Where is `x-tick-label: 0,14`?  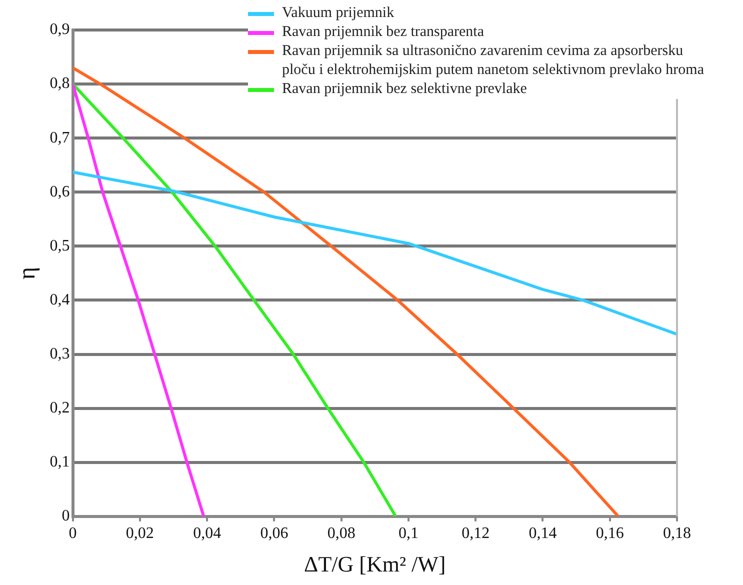 x-tick-label: 0,14 is located at coordinates (542, 533).